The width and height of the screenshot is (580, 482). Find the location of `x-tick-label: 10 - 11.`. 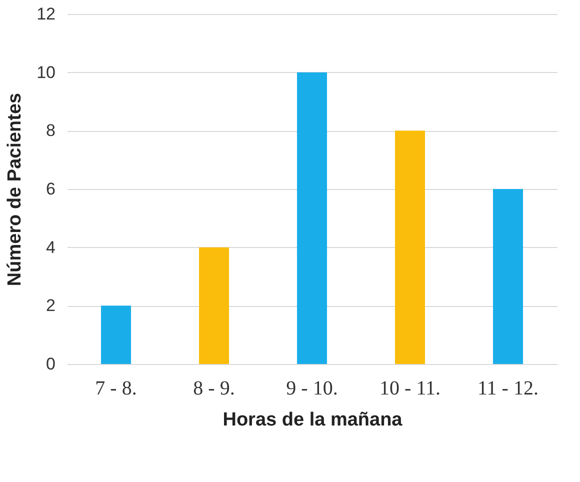

x-tick-label: 10 - 11. is located at coordinates (410, 389).